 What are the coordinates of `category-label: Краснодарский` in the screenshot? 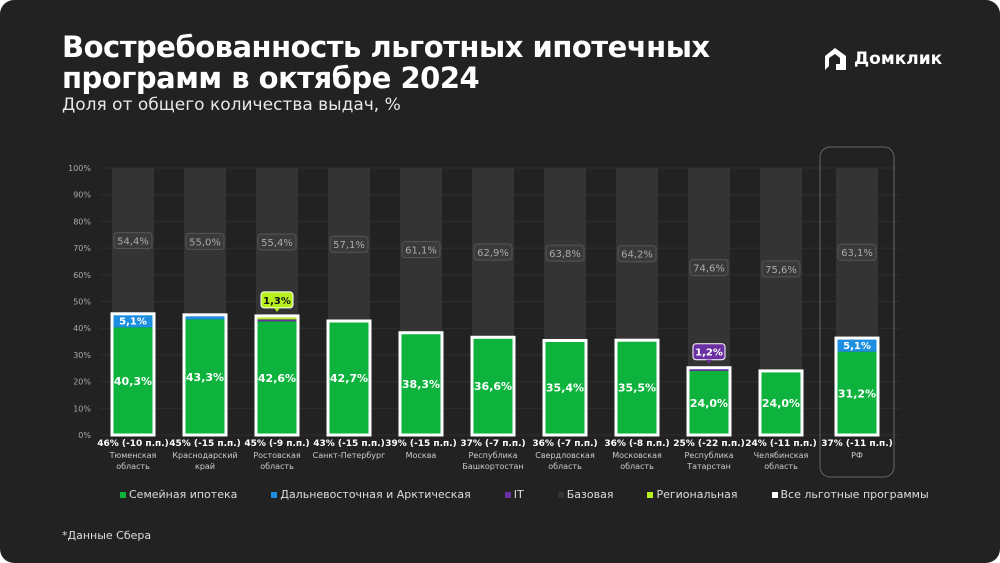 It's located at (204, 455).